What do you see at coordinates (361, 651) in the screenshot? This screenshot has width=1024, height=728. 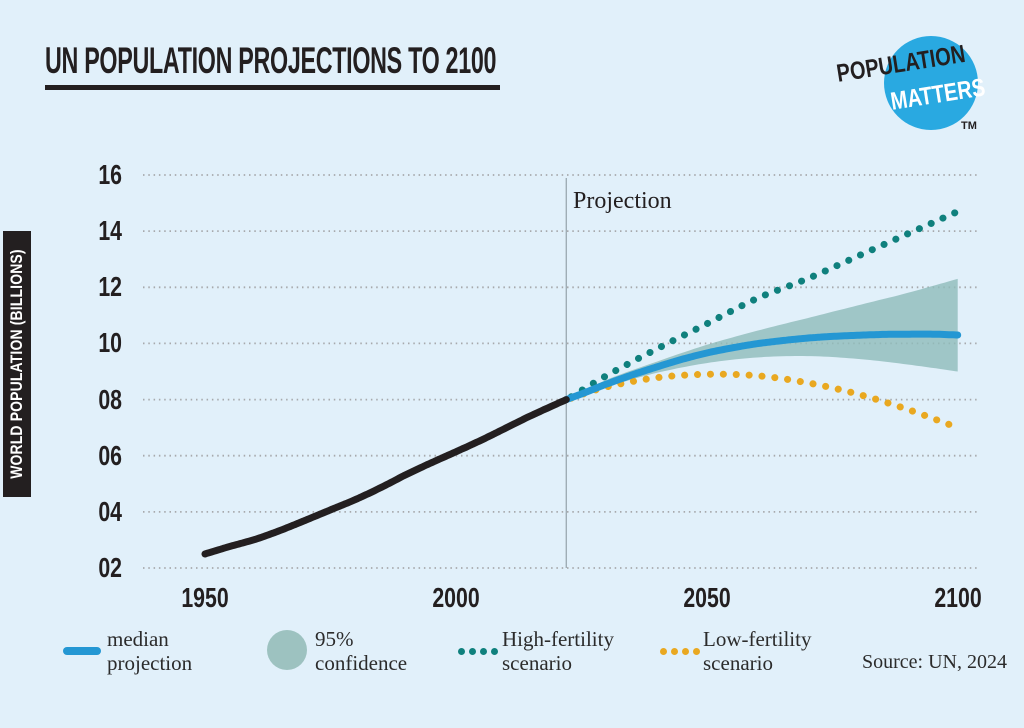 I see `legend-label-confidence: 95% confidence` at bounding box center [361, 651].